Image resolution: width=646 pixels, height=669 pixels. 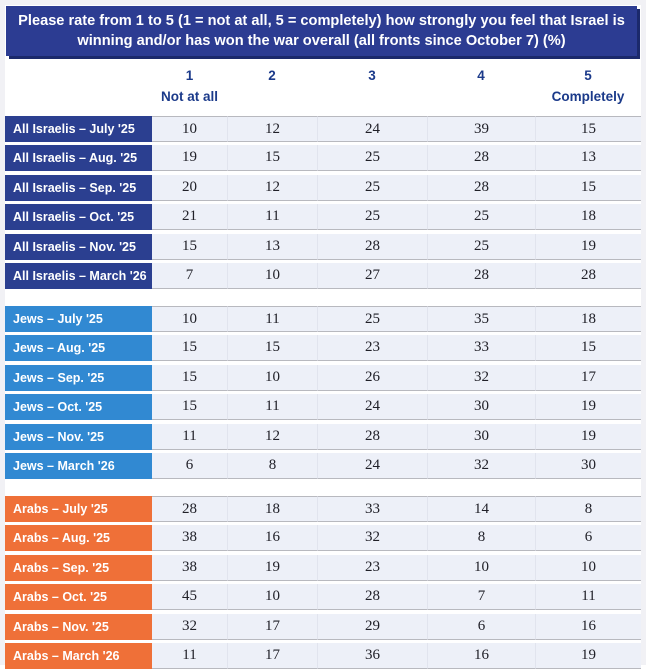 What do you see at coordinates (372, 377) in the screenshot?
I see `value-cell: 26` at bounding box center [372, 377].